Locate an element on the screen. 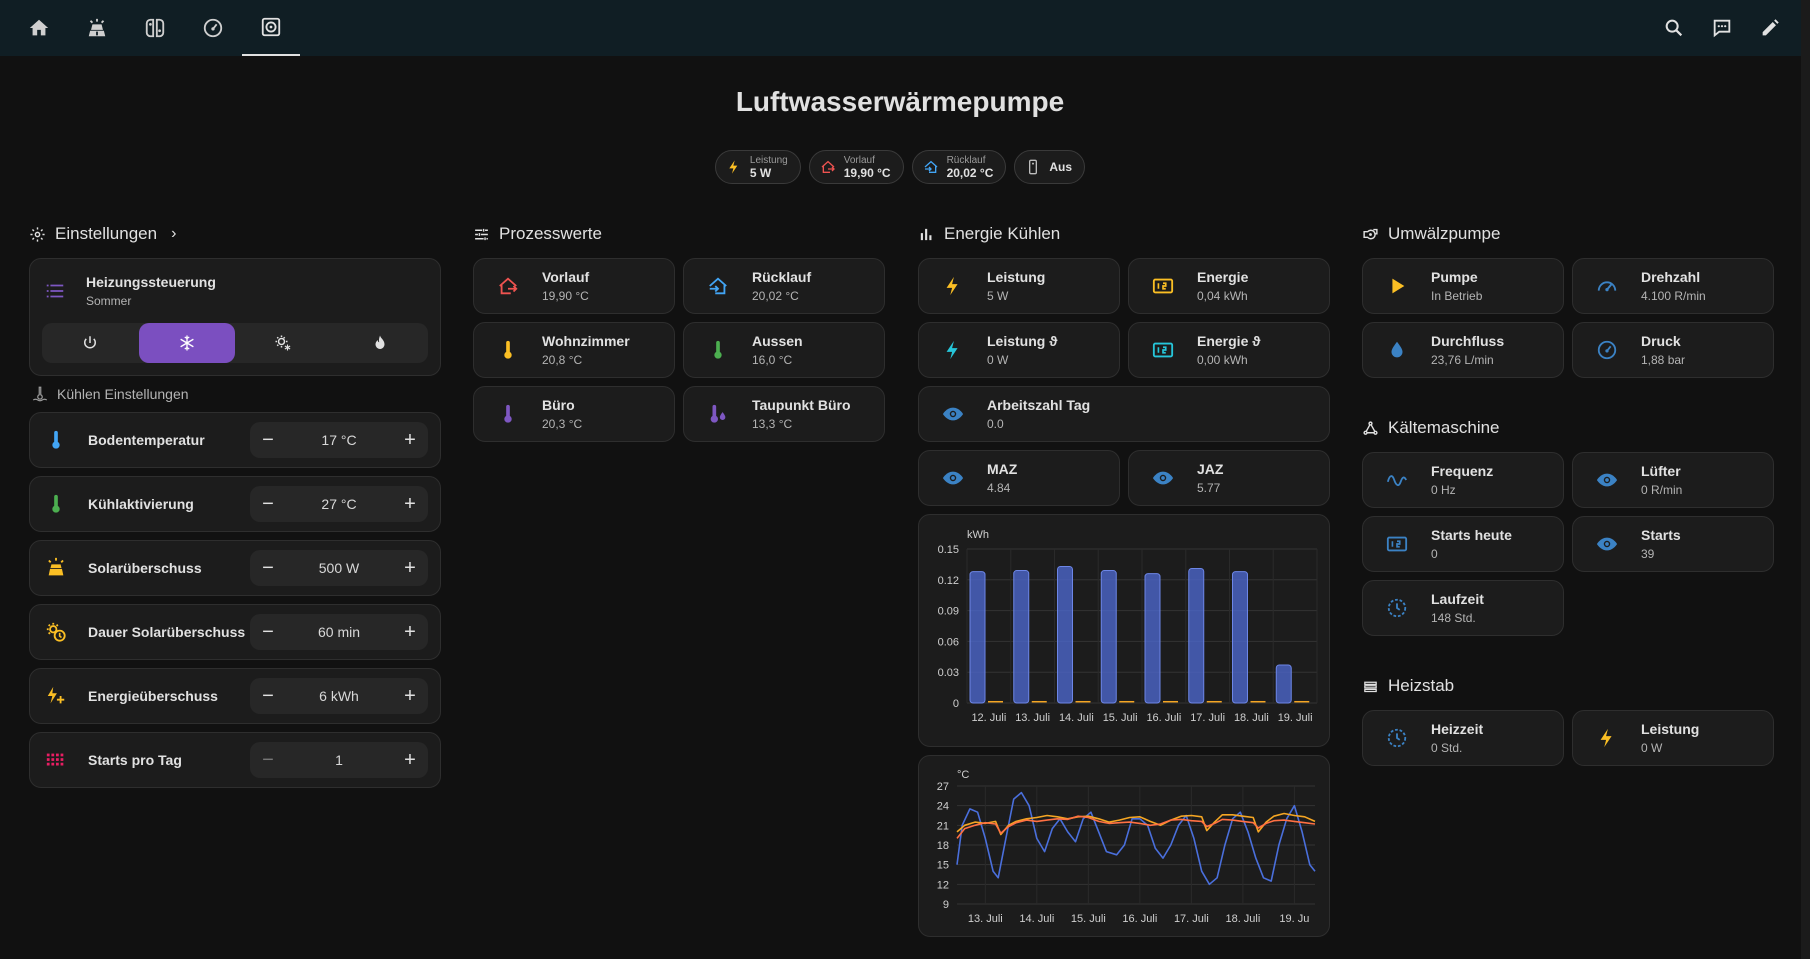  tile-heizzeit: Heizzeit 0 Std. is located at coordinates (1463, 738).